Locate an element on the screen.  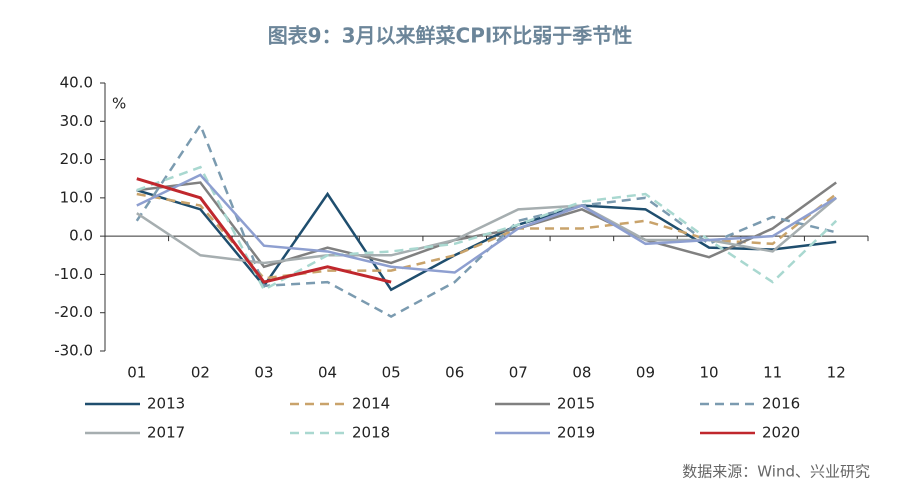
legend-label: 2019 is located at coordinates (576, 433).